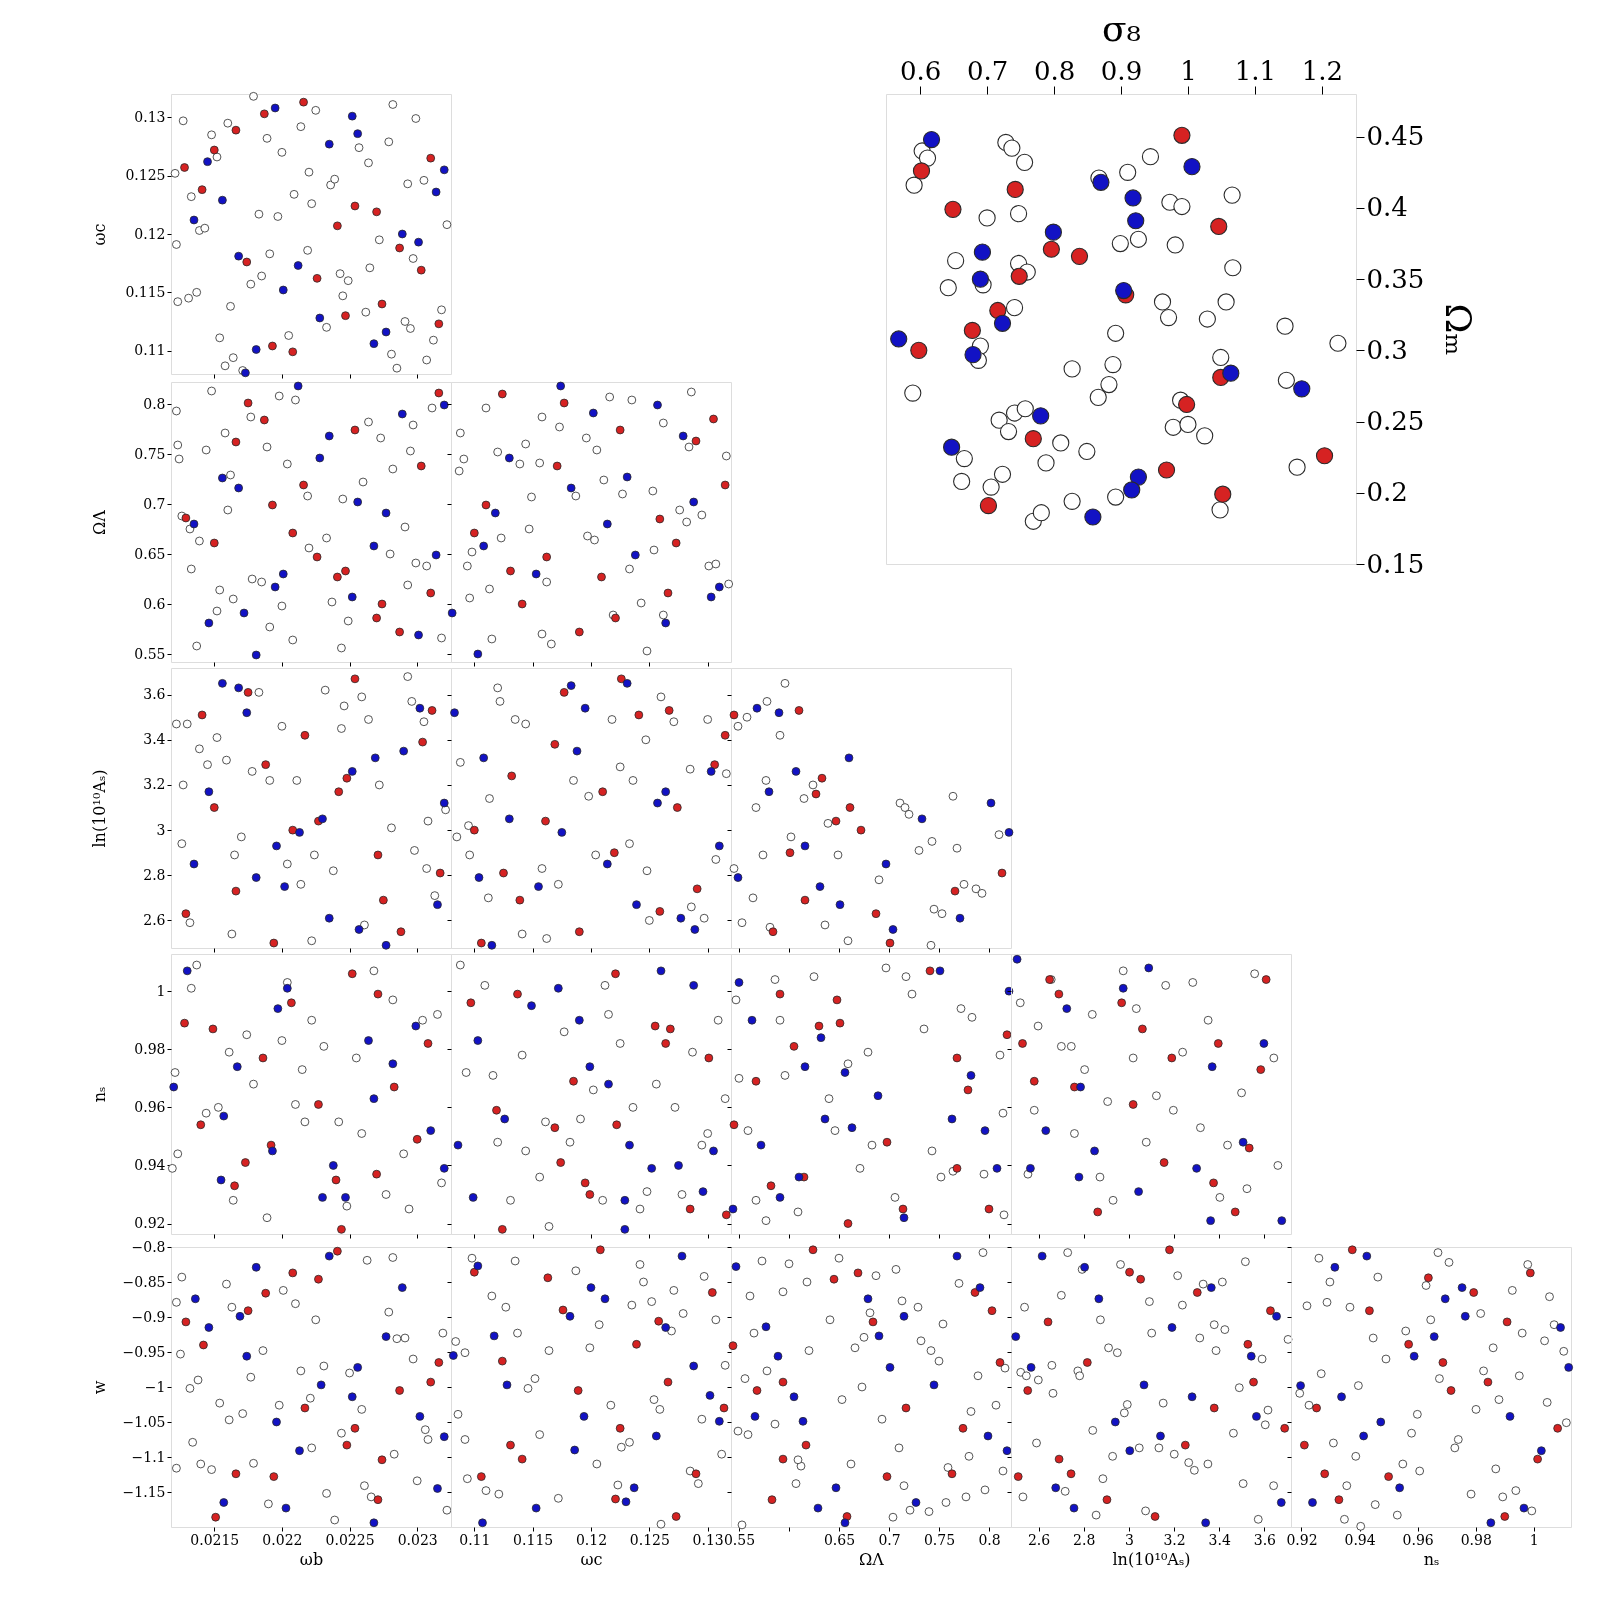 The image size is (1610, 1616). I want to click on y-tick-label: 0.6, so click(154, 603).